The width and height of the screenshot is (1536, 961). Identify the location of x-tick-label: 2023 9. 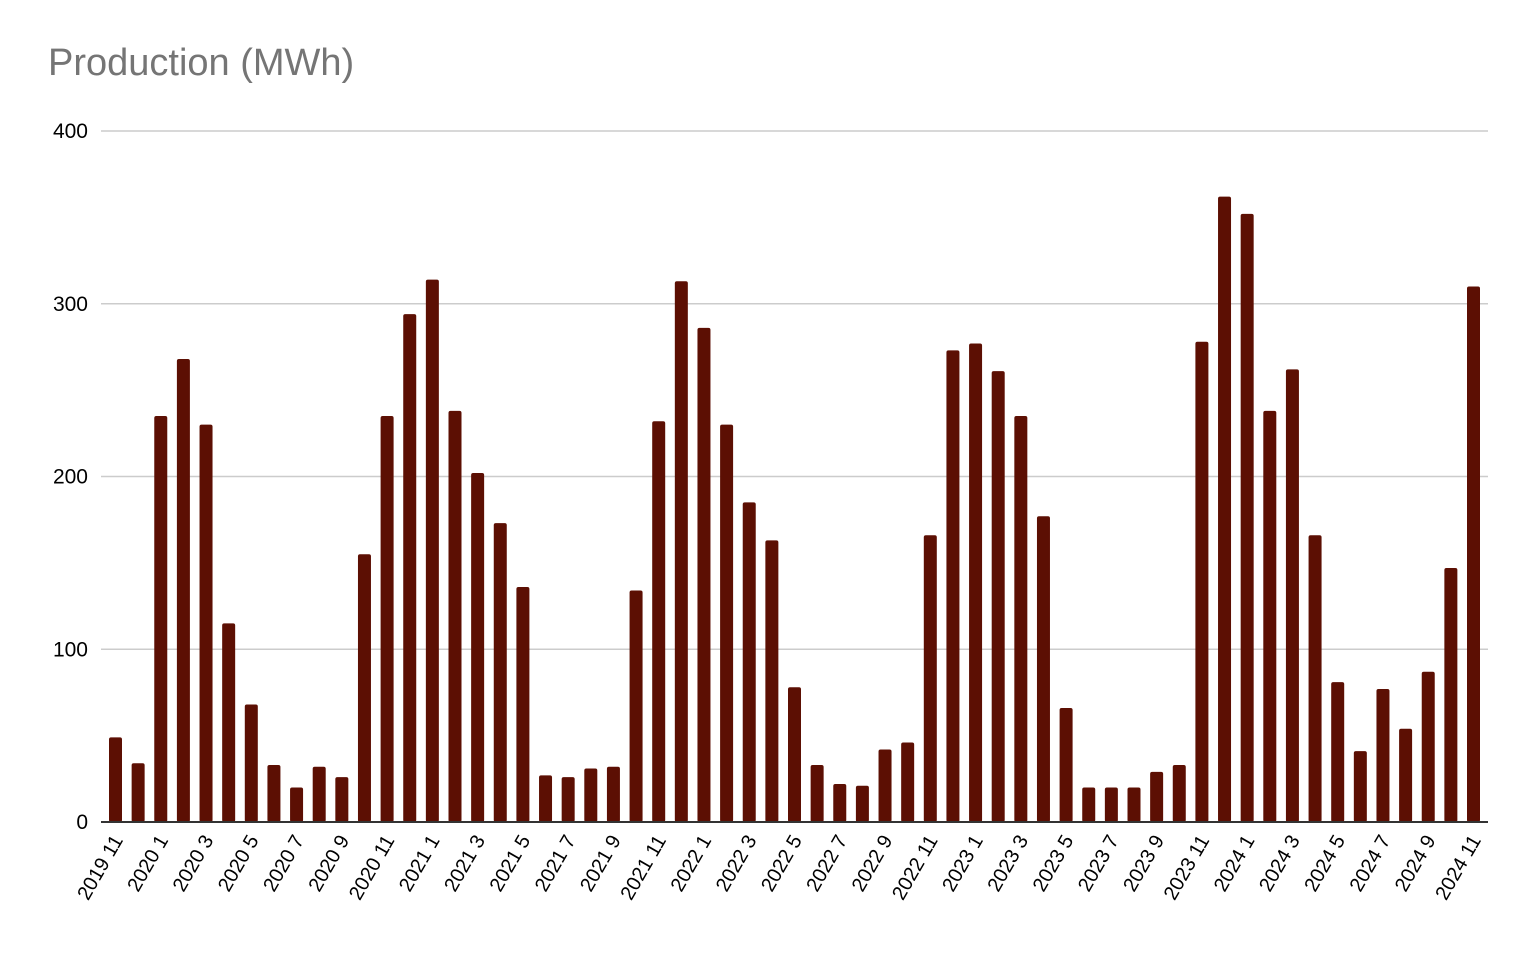
(1144, 864).